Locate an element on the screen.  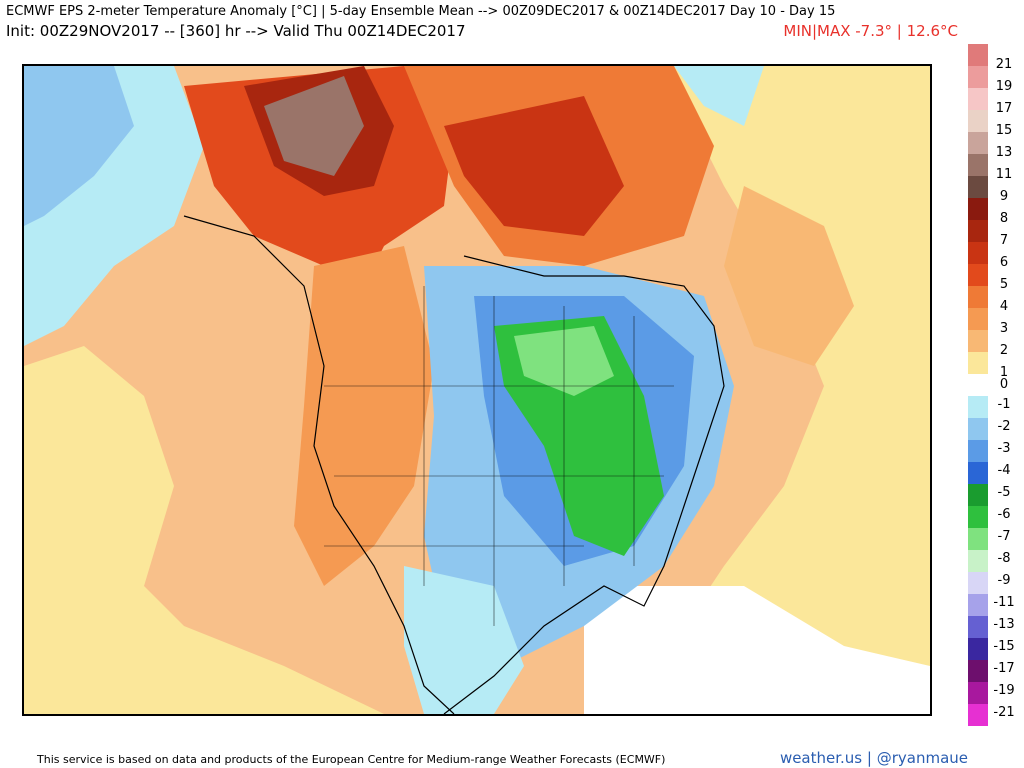
legend-label: 5 is located at coordinates (1004, 284).